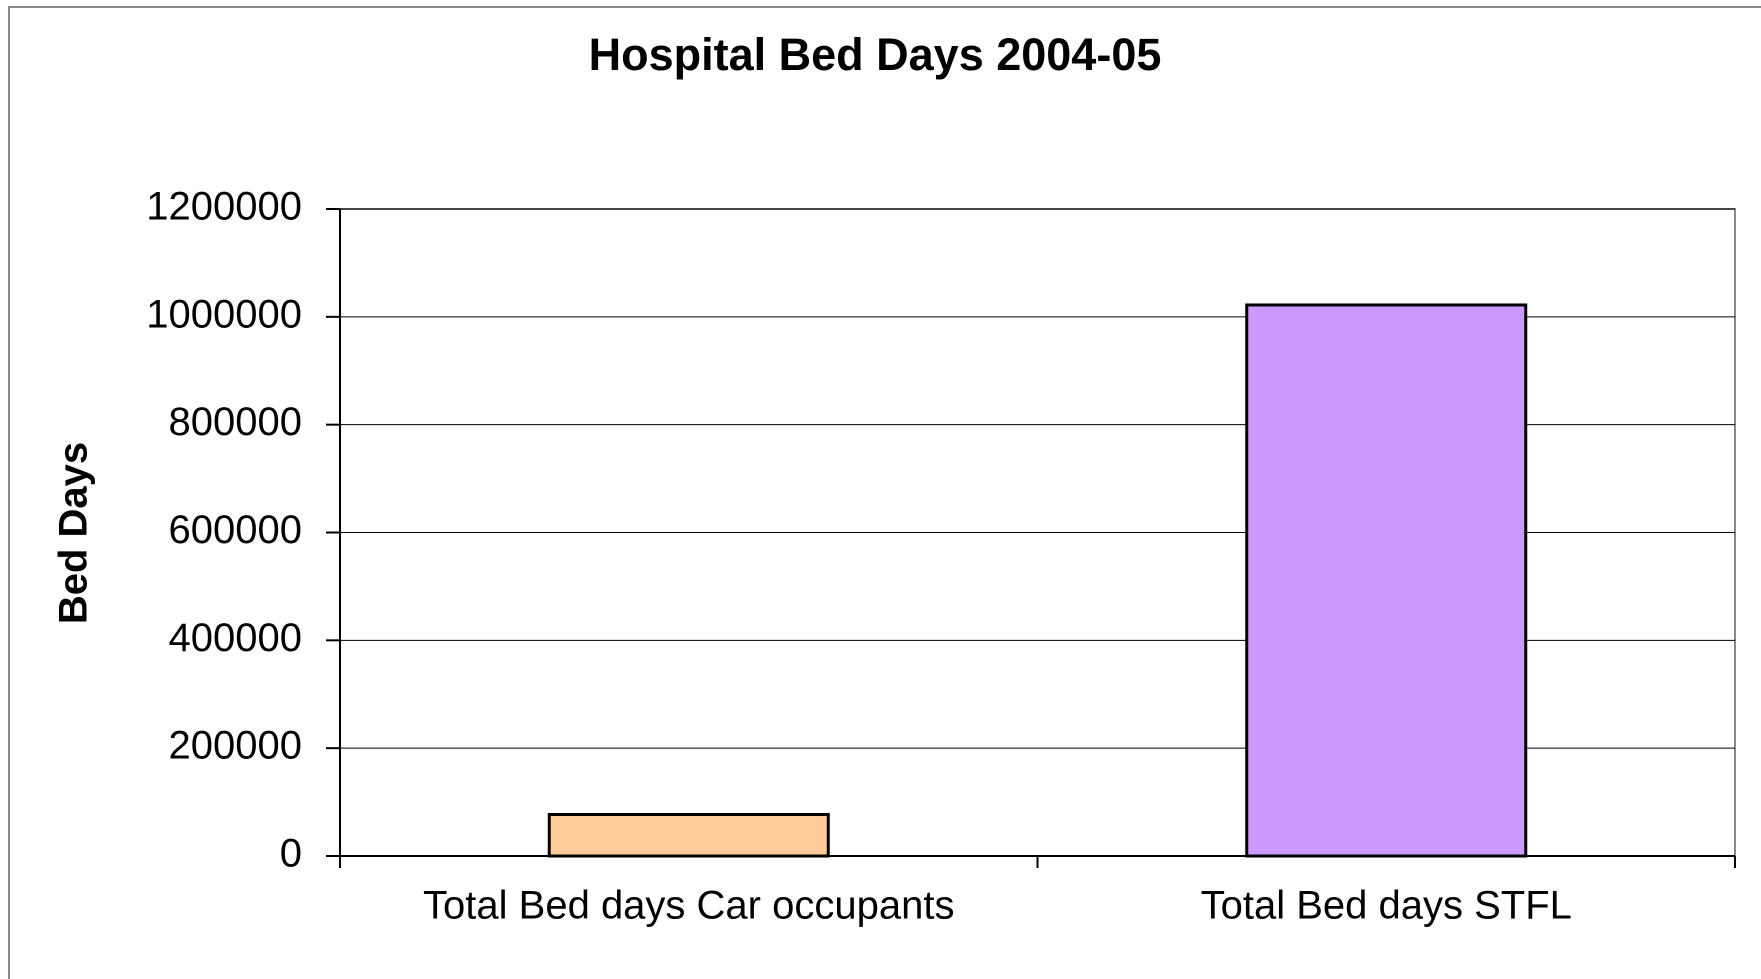  Describe the element at coordinates (74, 533) in the screenshot. I see `y-axis-label: Bed Days` at that location.